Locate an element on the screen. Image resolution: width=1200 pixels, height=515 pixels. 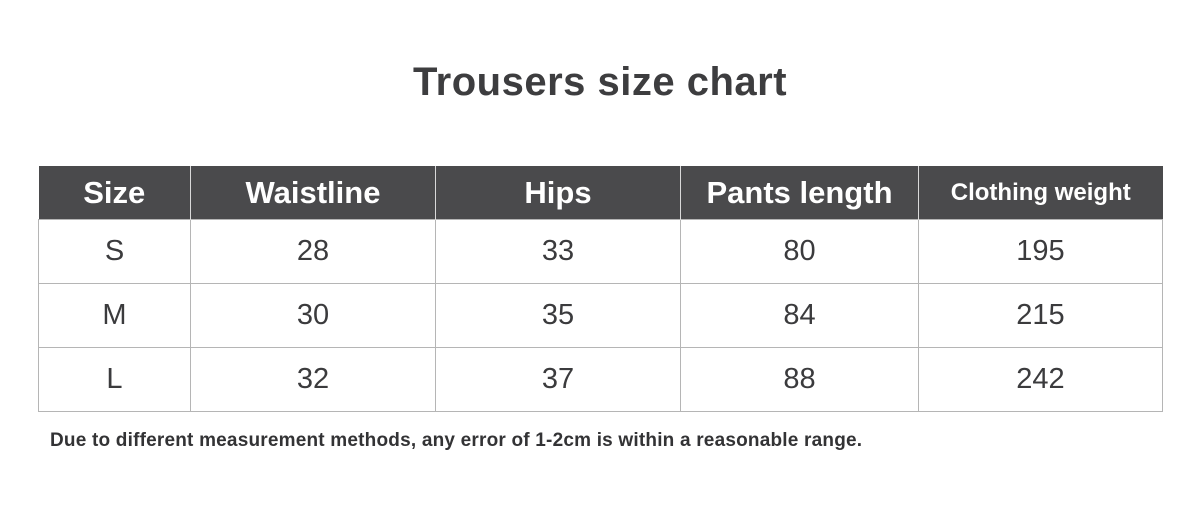
cell-clothing-weight: 215 is located at coordinates (1040, 315).